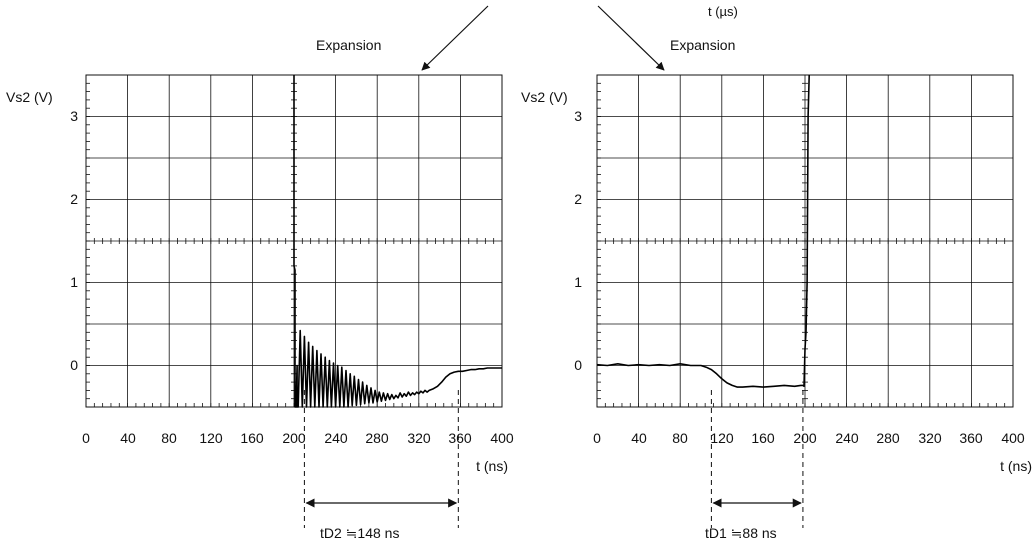 This screenshot has width=1036, height=551. Describe the element at coordinates (757, 459) in the screenshot. I see `delay-markers-right` at that location.